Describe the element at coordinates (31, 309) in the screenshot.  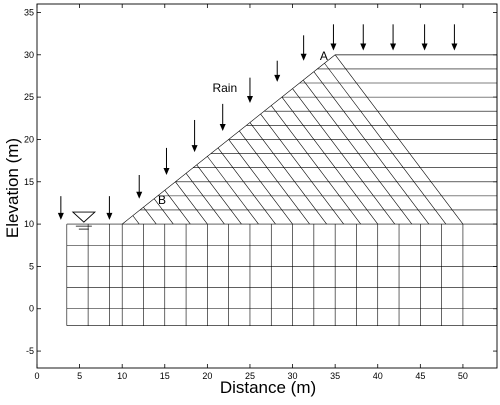
I see `y-tick-label: 0` at that location.